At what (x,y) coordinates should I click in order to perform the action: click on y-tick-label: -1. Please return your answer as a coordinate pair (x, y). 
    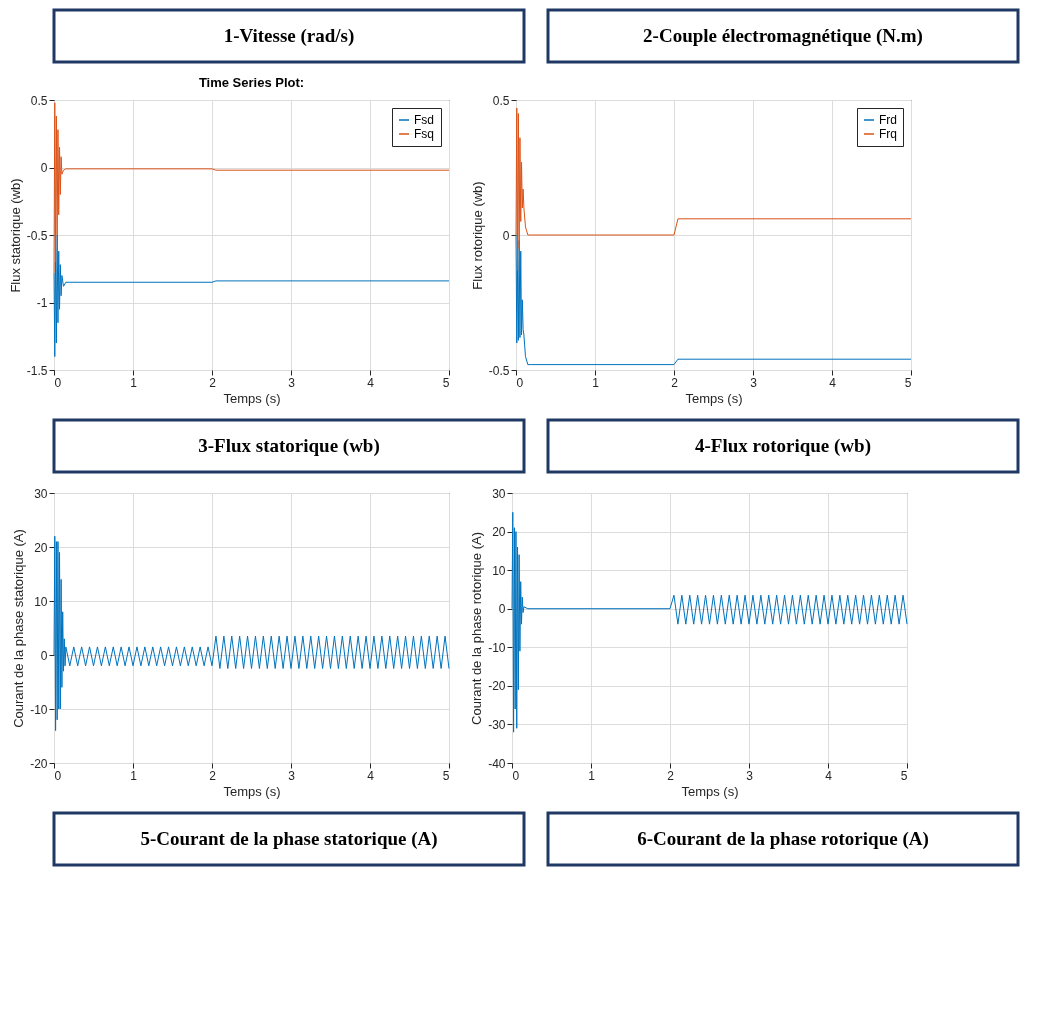
    Looking at the image, I should click on (42, 303).